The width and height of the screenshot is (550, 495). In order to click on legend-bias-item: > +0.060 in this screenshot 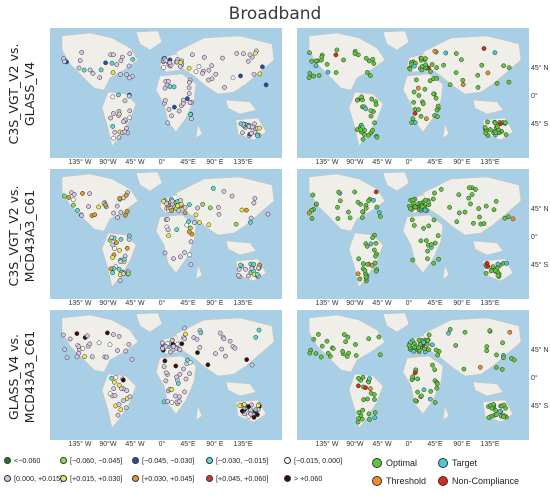, I will do `click(303, 478)`.